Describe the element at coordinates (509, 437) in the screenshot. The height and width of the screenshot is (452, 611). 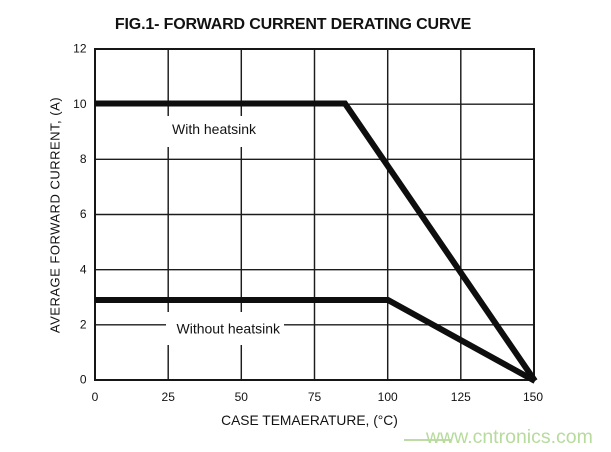
I see `svg-text: www.cntronics.com` at that location.